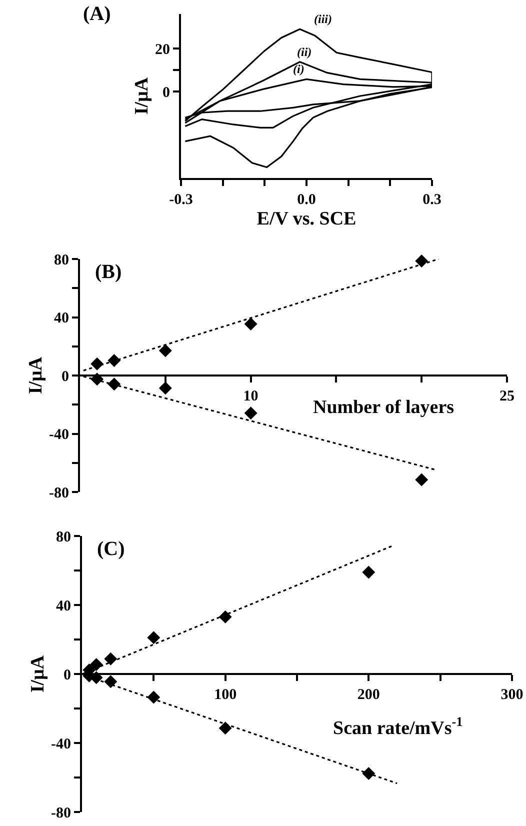  I want to click on x-tick-label: 100, so click(225, 695).